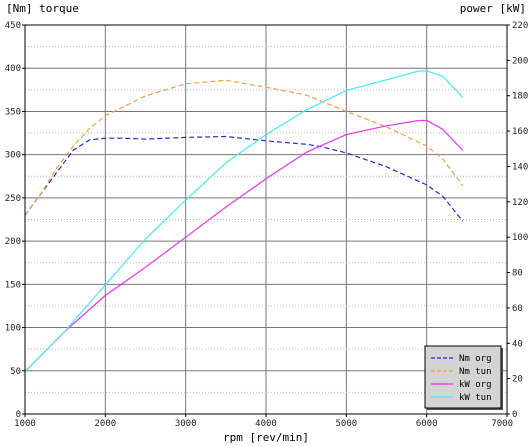 The image size is (532, 446). What do you see at coordinates (18, 415) in the screenshot?
I see `y-left-tick-label: 0` at bounding box center [18, 415].